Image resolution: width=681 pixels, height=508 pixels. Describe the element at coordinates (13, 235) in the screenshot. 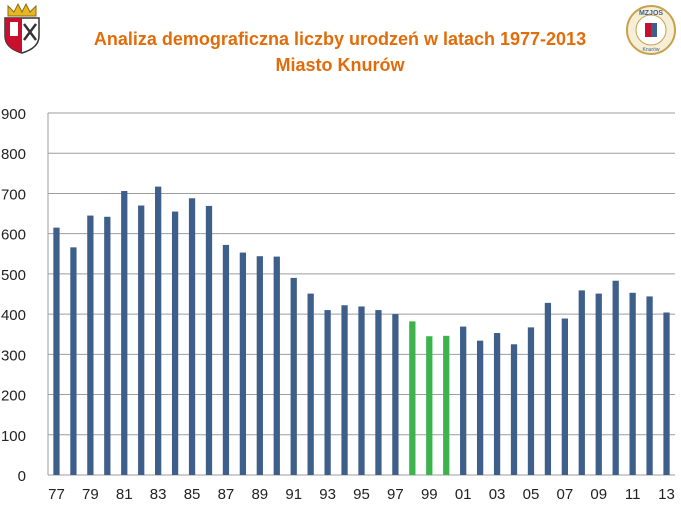

I see `y-tick-label: 600` at that location.